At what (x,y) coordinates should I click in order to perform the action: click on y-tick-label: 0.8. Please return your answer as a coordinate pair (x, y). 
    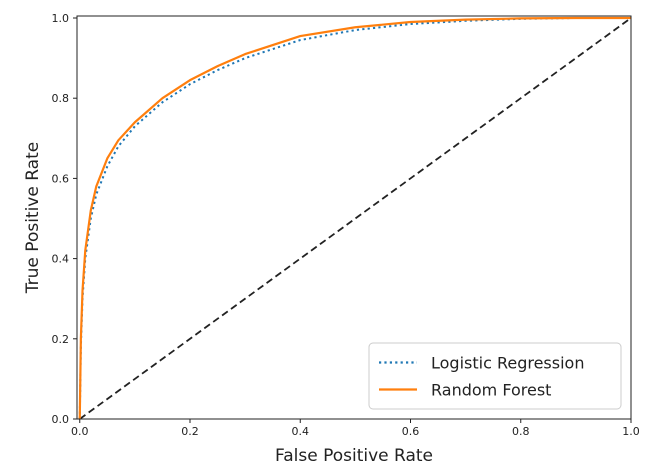
    Looking at the image, I should click on (61, 98).